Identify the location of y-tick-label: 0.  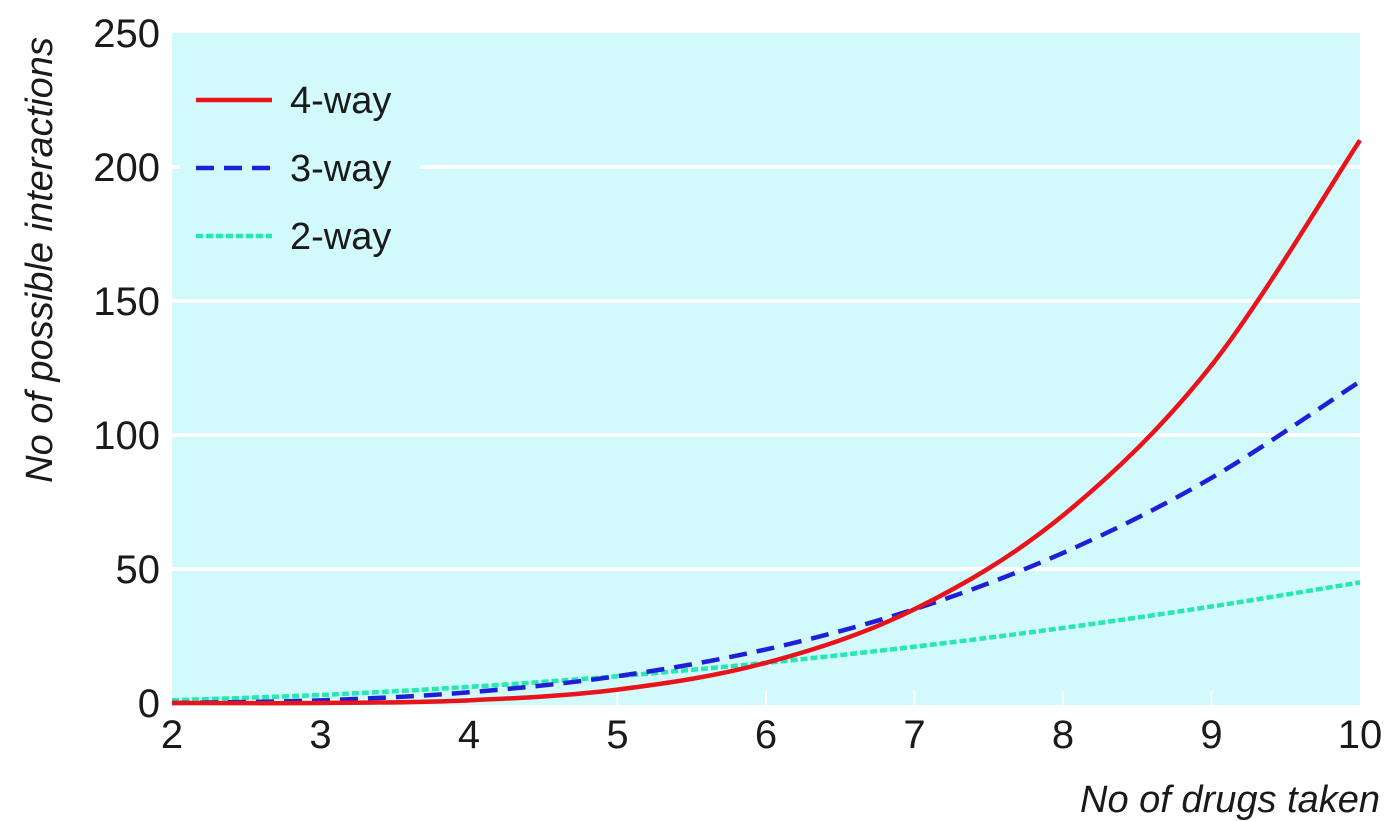
(149, 704).